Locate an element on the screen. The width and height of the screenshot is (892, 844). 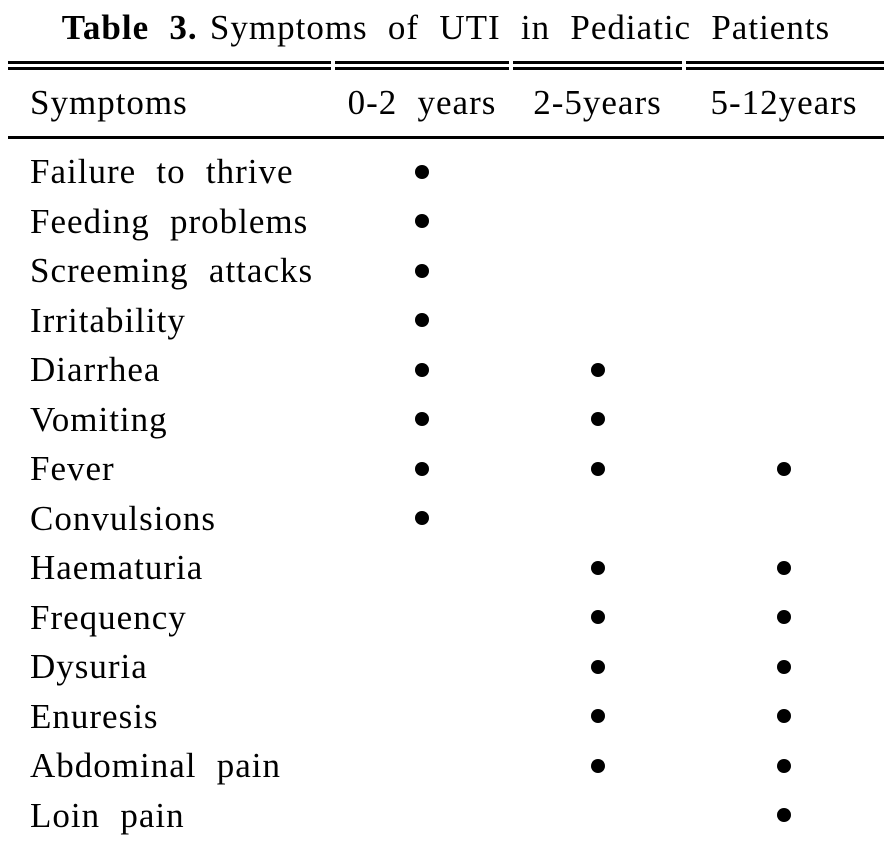
symptom-label: Haematuria is located at coordinates (117, 567).